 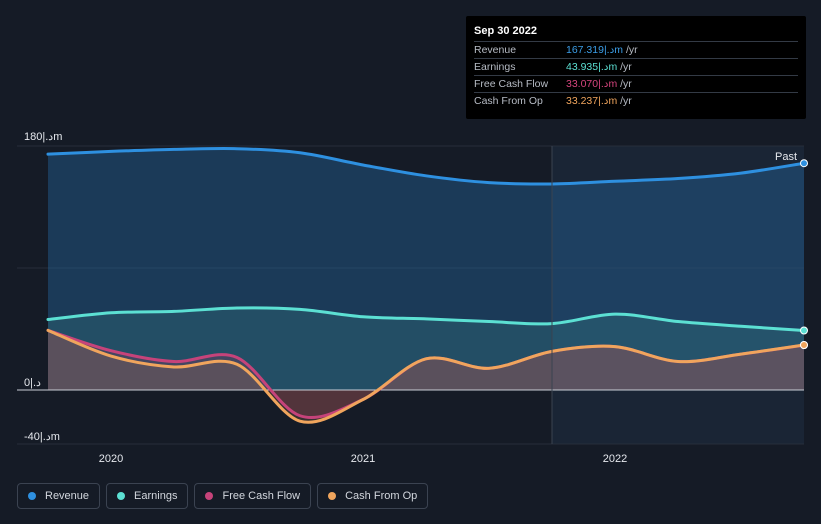 I want to click on line-revenue, so click(x=425, y=166).